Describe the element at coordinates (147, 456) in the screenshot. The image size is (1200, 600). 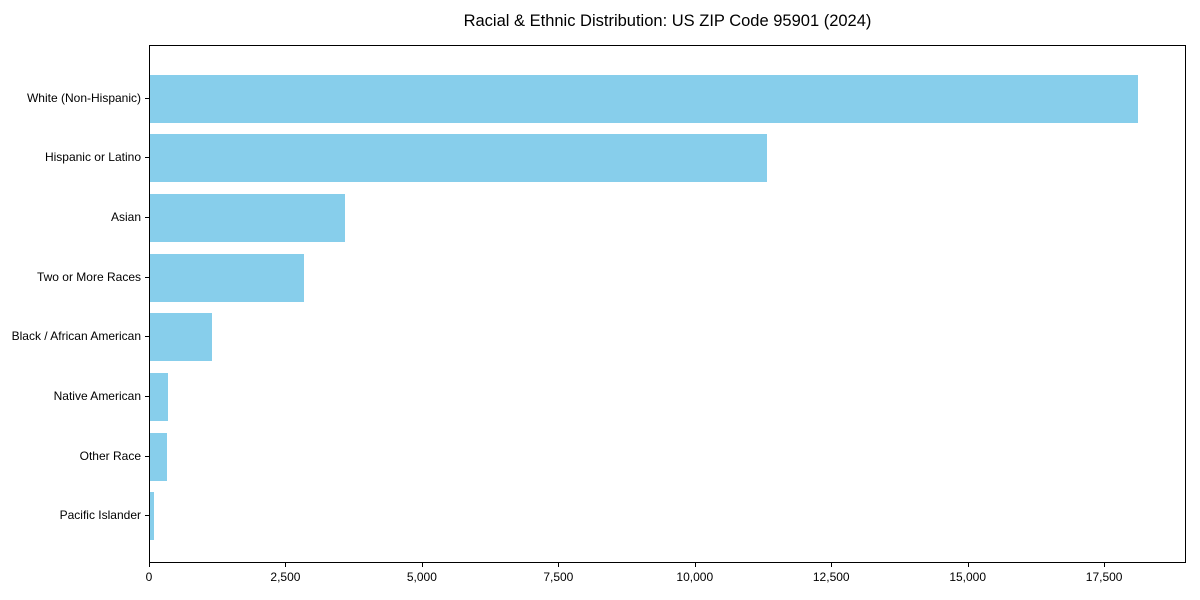
I see `y-tick-mark-other-race` at that location.